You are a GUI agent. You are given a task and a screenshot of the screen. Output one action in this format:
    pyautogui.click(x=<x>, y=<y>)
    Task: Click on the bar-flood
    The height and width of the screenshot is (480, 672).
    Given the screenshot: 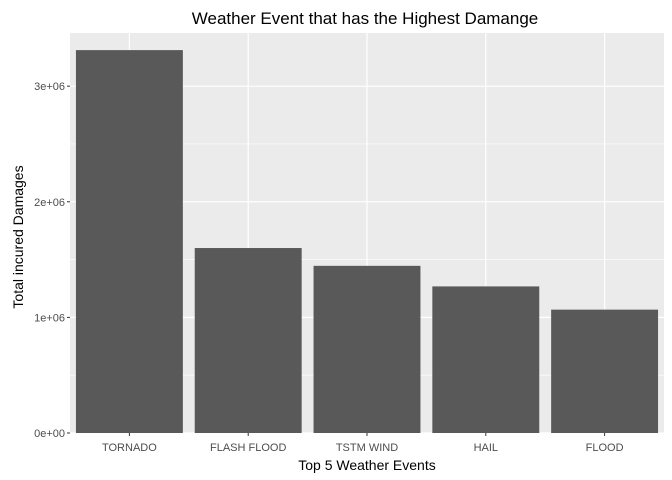 What is the action you would take?
    pyautogui.click(x=604, y=371)
    